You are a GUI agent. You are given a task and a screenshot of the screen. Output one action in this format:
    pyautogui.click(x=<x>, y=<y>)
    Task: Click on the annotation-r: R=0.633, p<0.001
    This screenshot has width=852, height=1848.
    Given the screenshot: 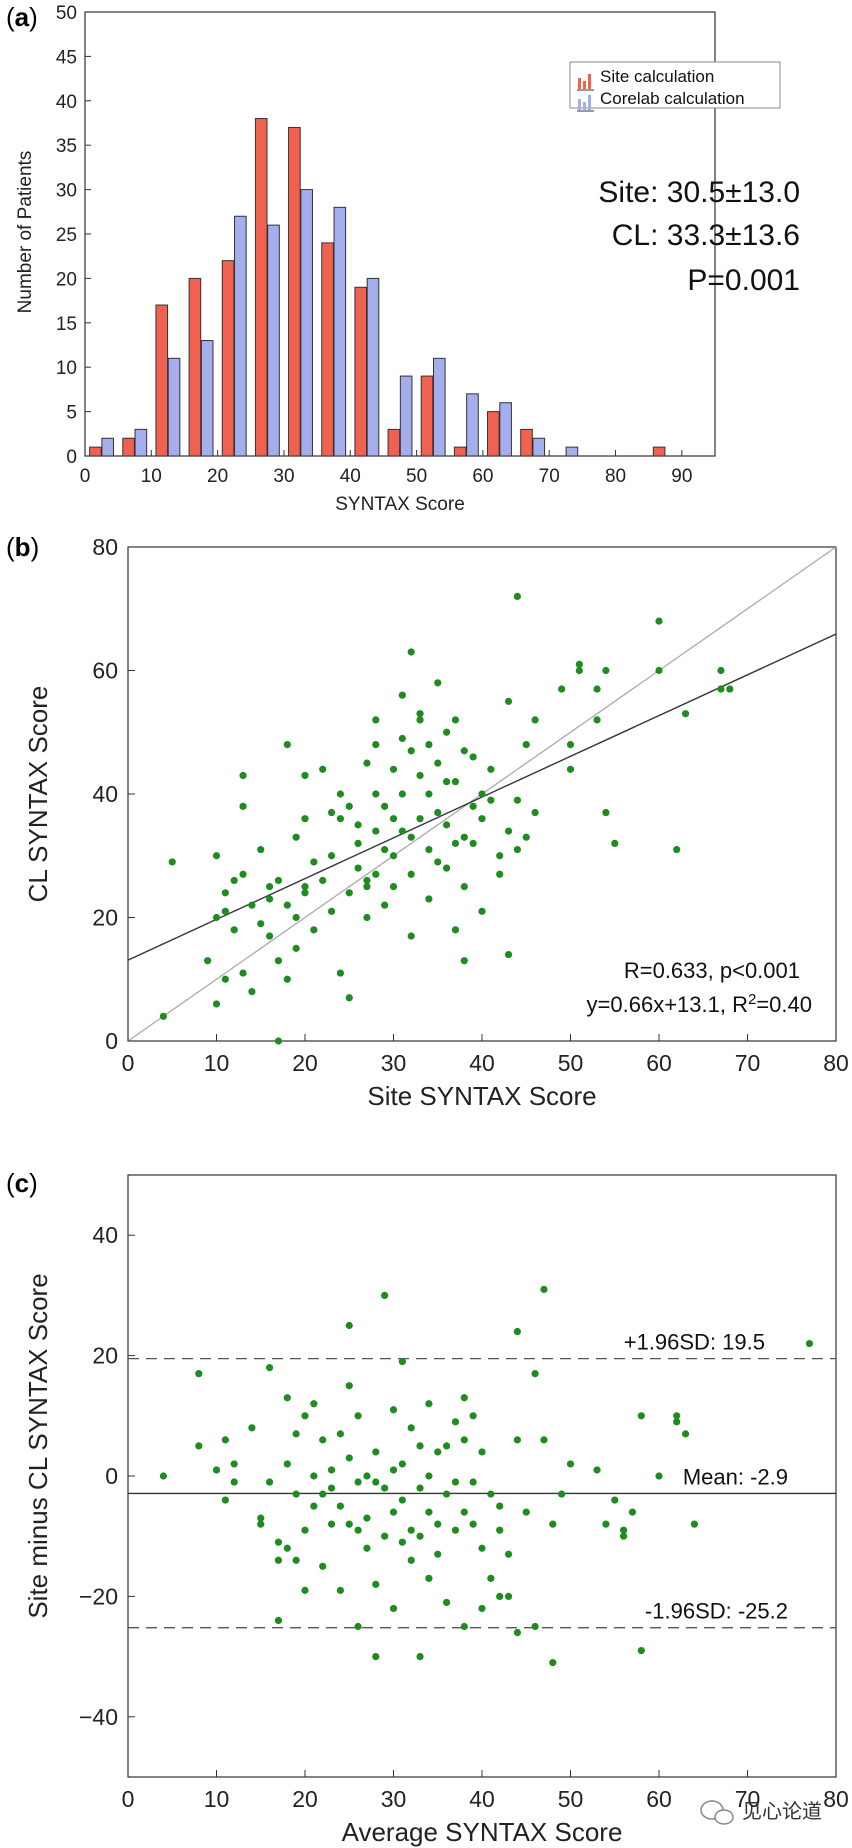 What is the action you would take?
    pyautogui.click(x=712, y=970)
    